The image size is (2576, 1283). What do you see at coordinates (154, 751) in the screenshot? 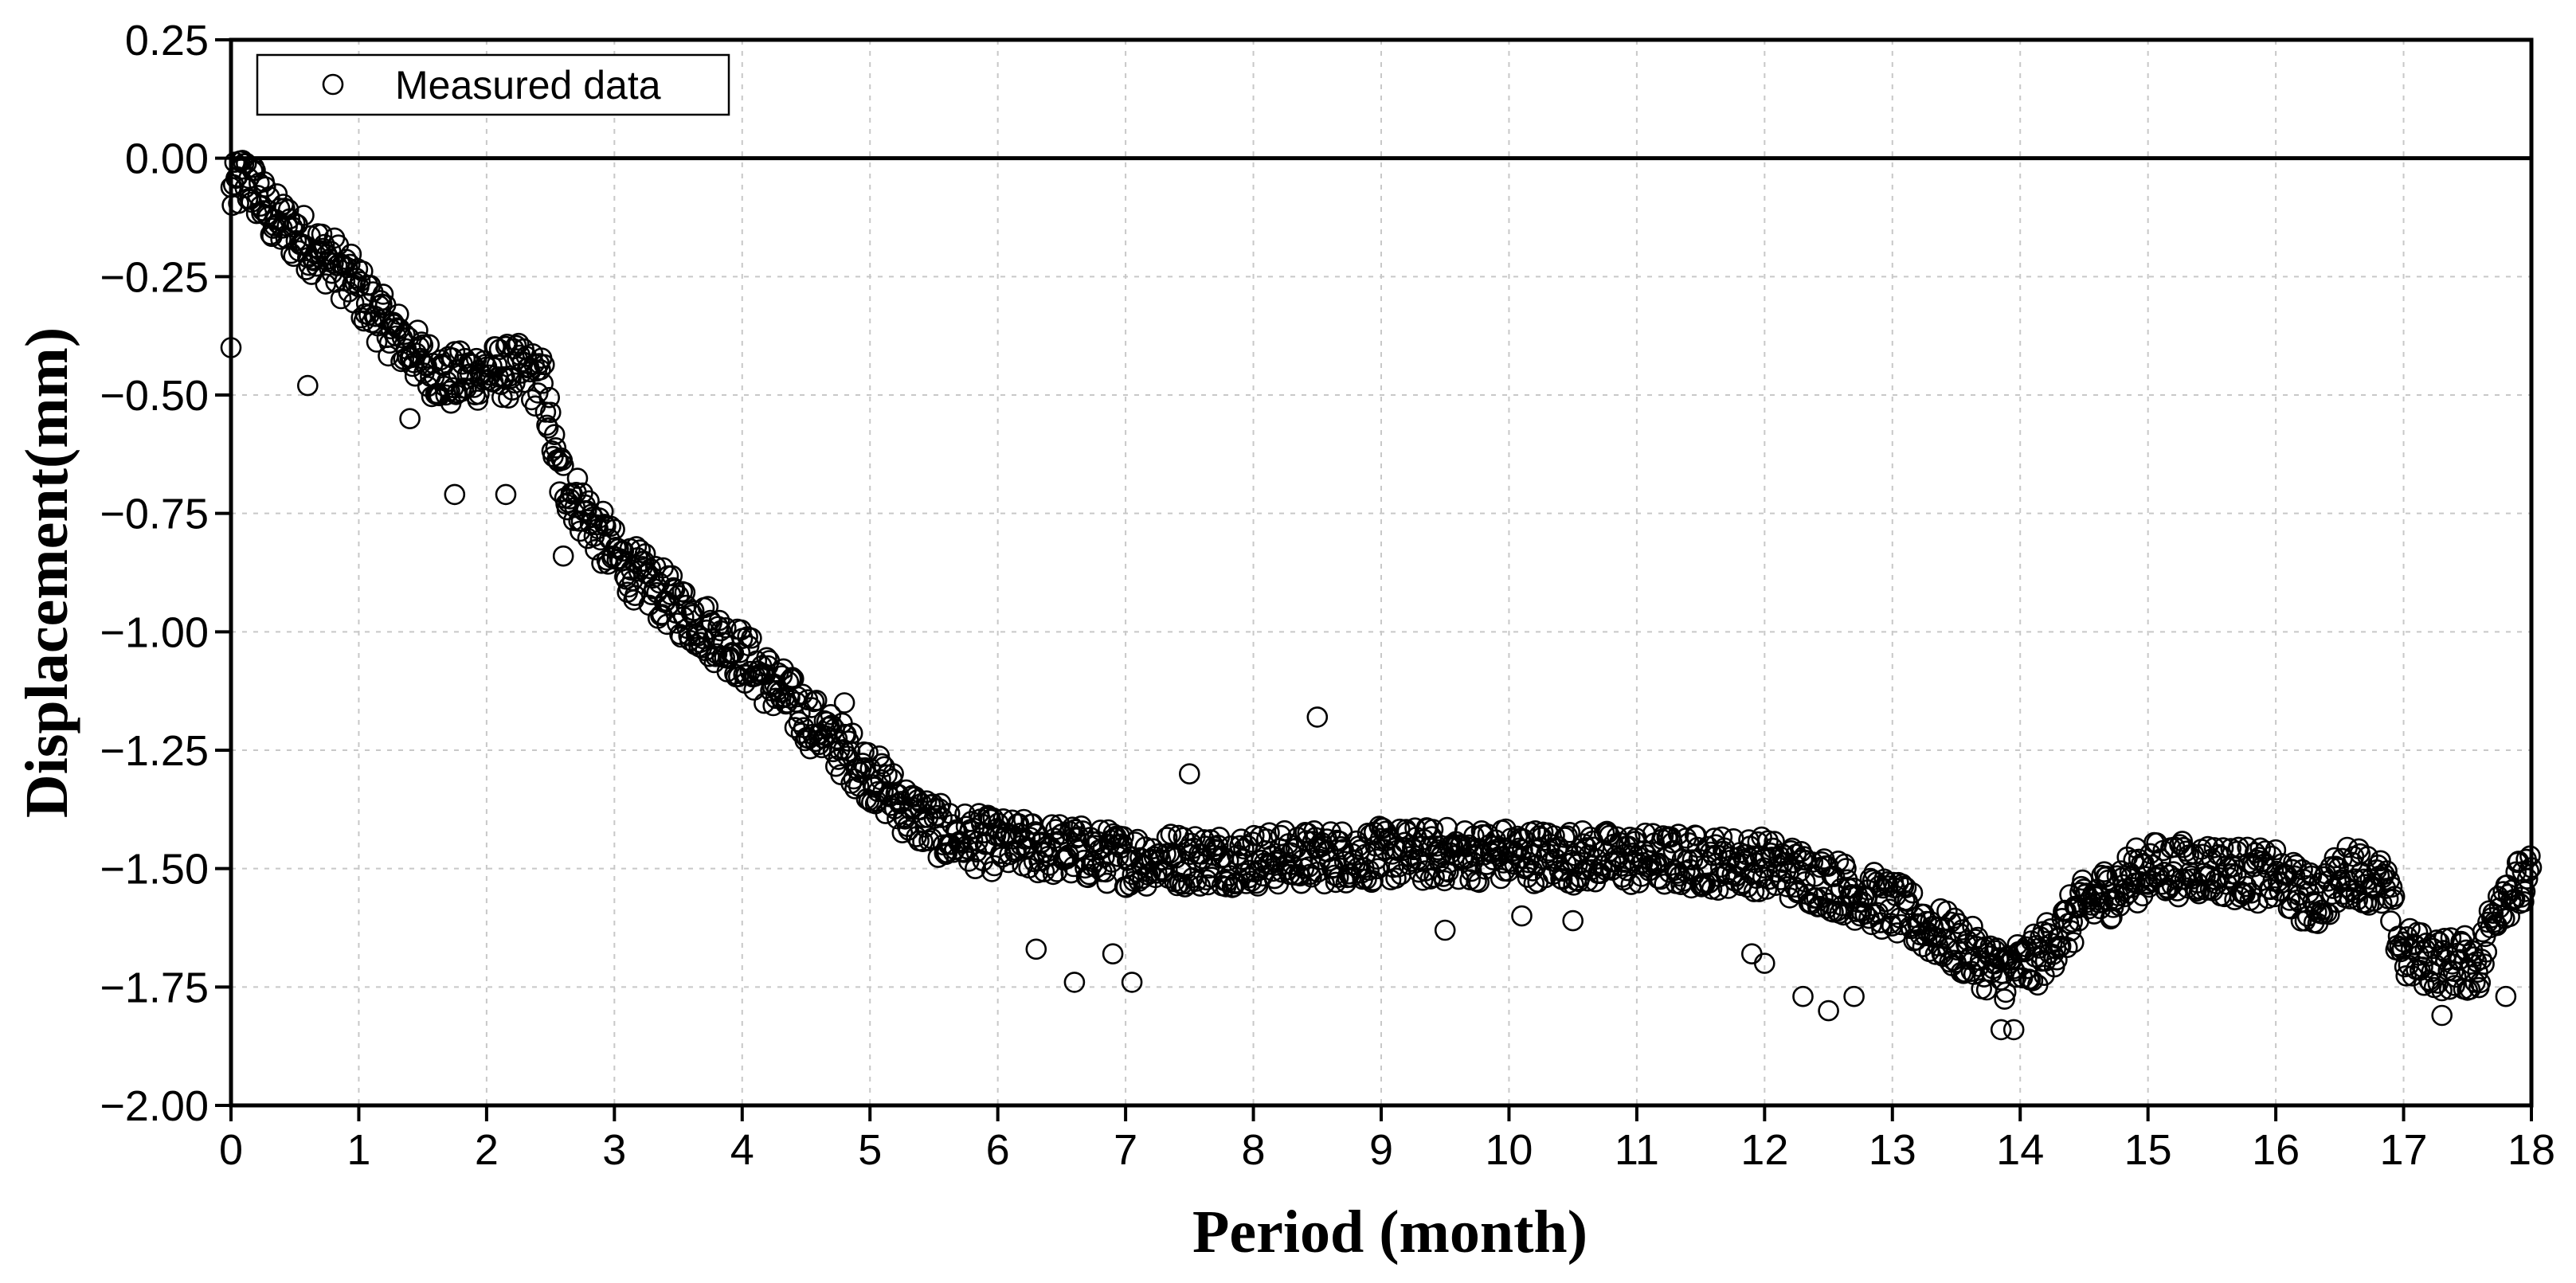
I see `y-tick-label: −1.25` at bounding box center [154, 751].